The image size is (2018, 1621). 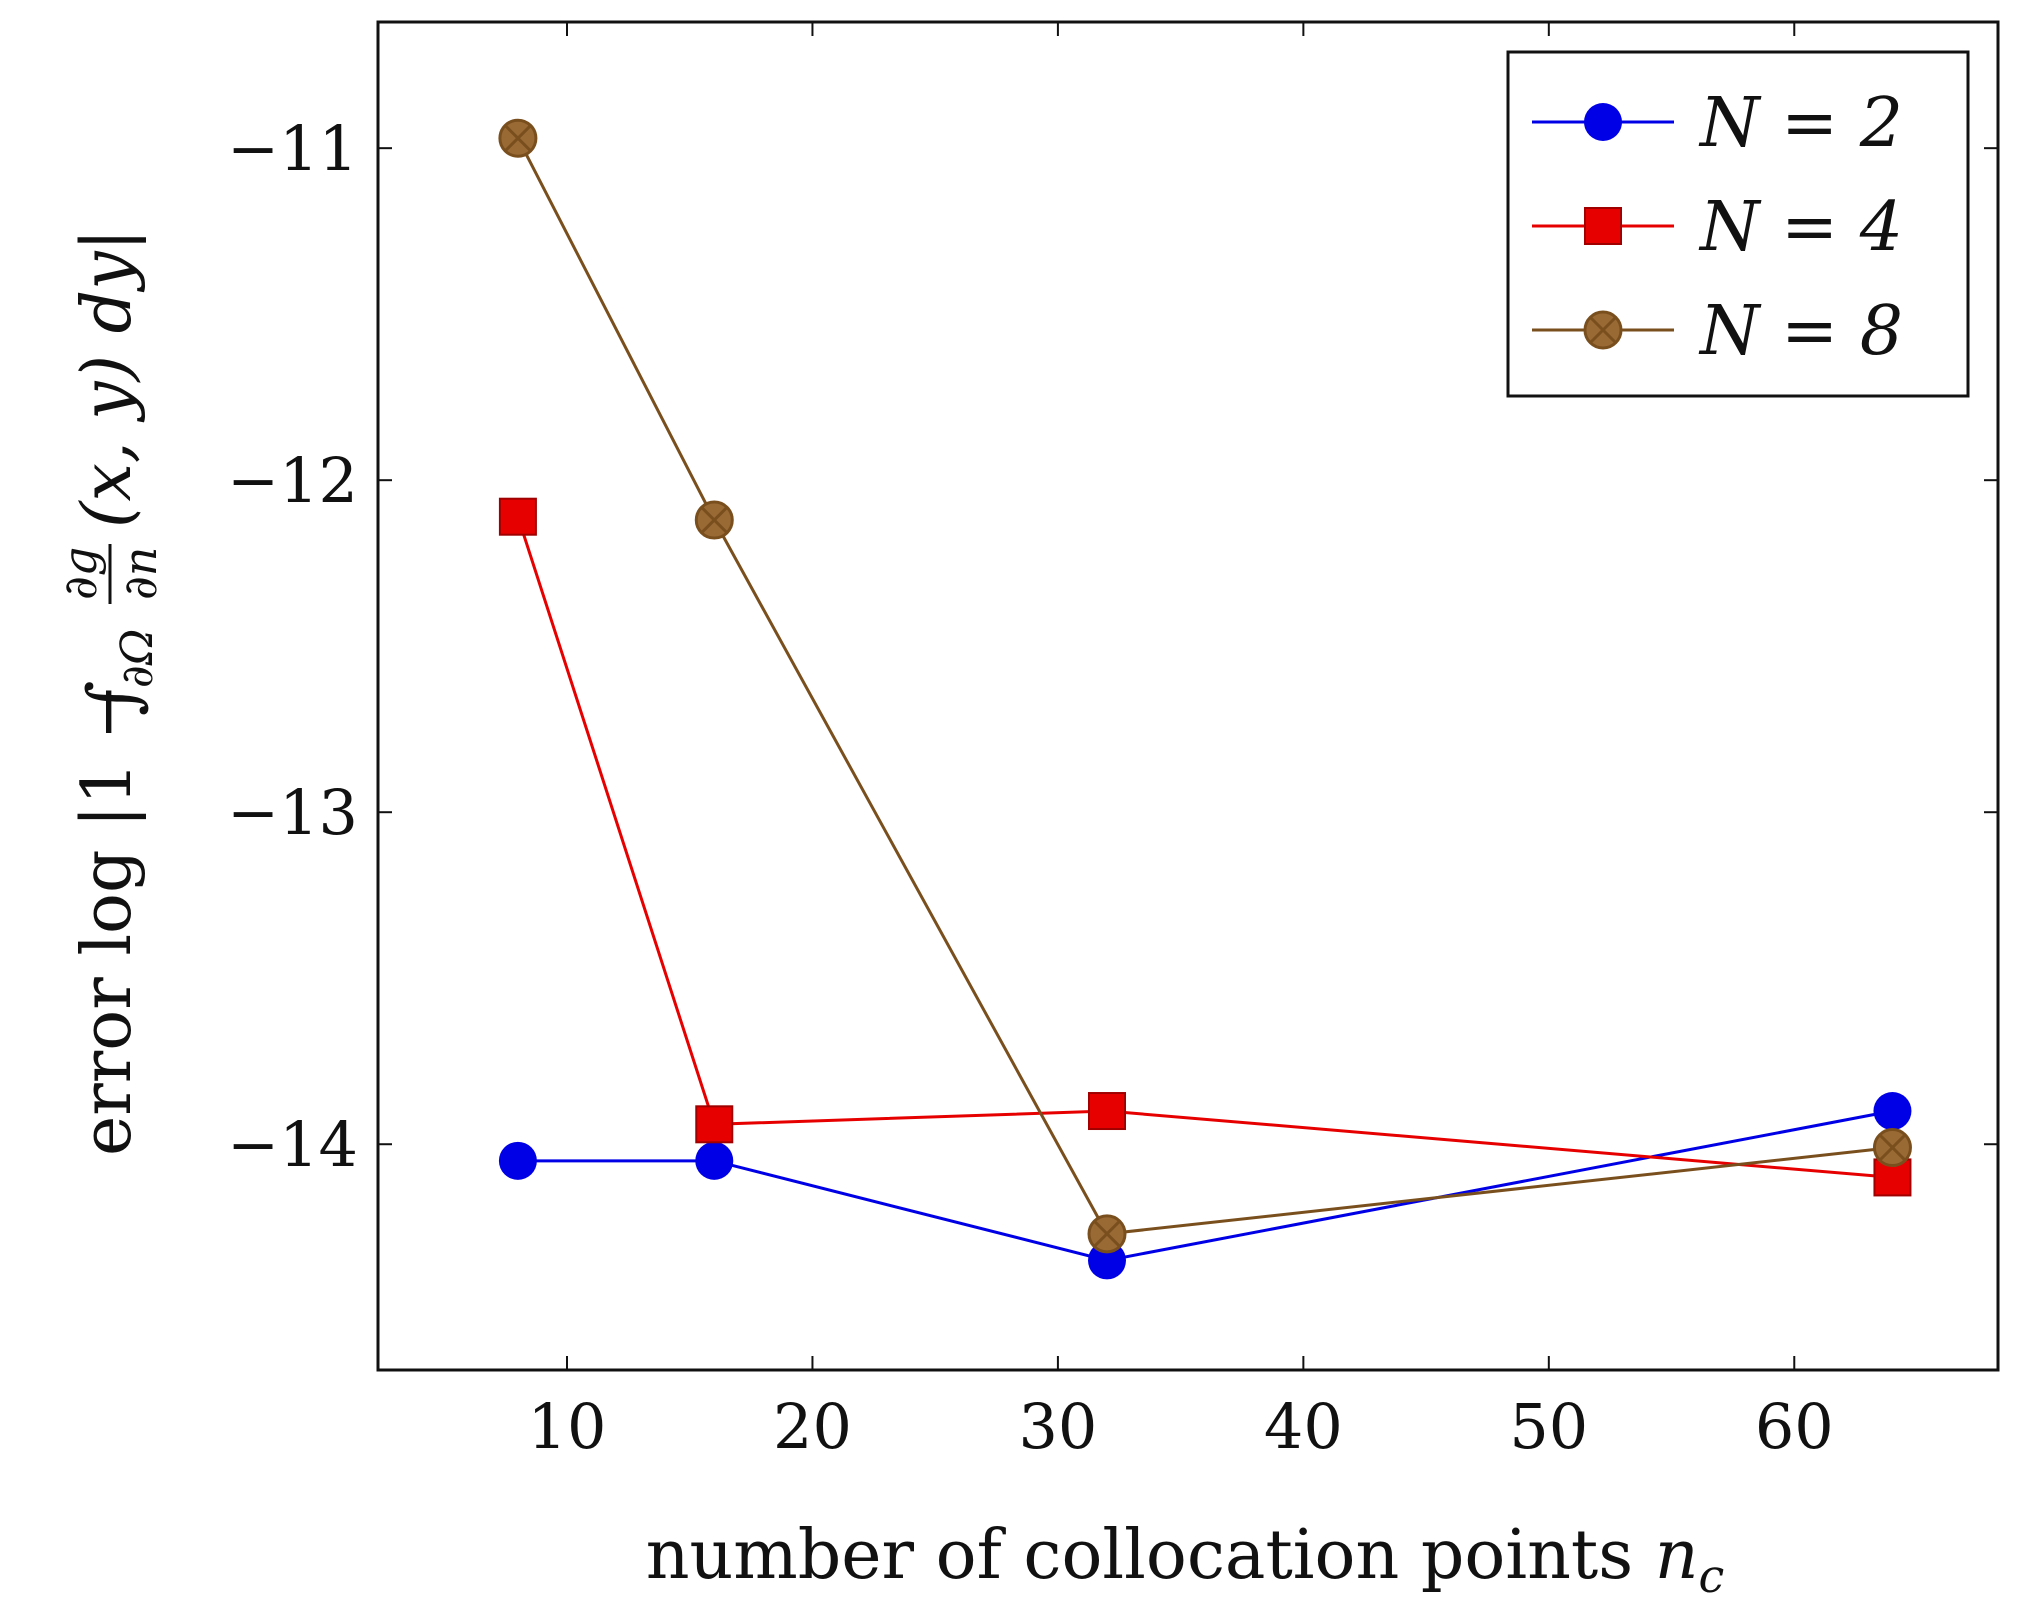 What do you see at coordinates (113, 698) in the screenshot?
I see `y-axis-integral: ∫` at bounding box center [113, 698].